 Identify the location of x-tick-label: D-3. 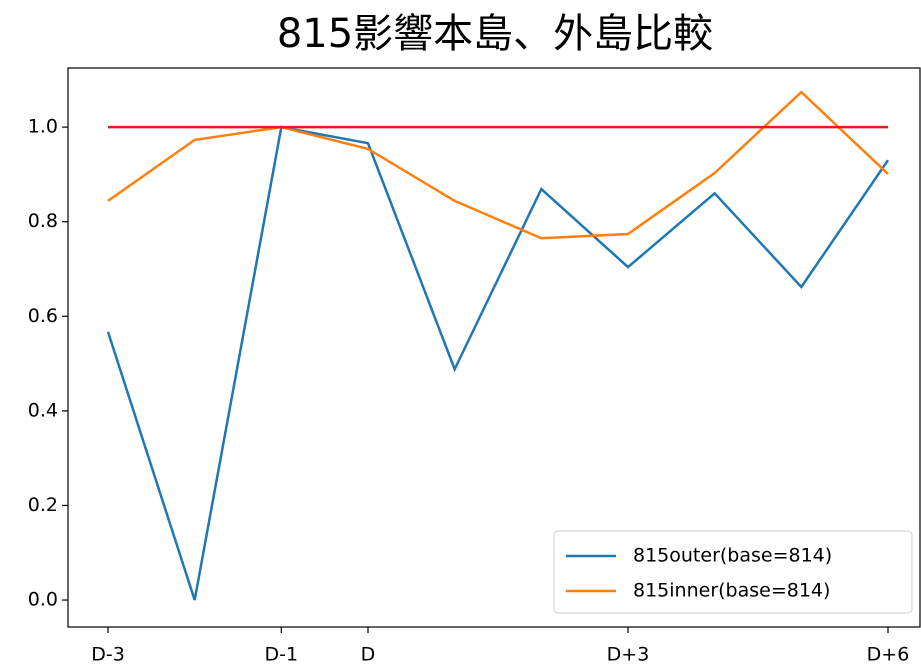
(108, 655).